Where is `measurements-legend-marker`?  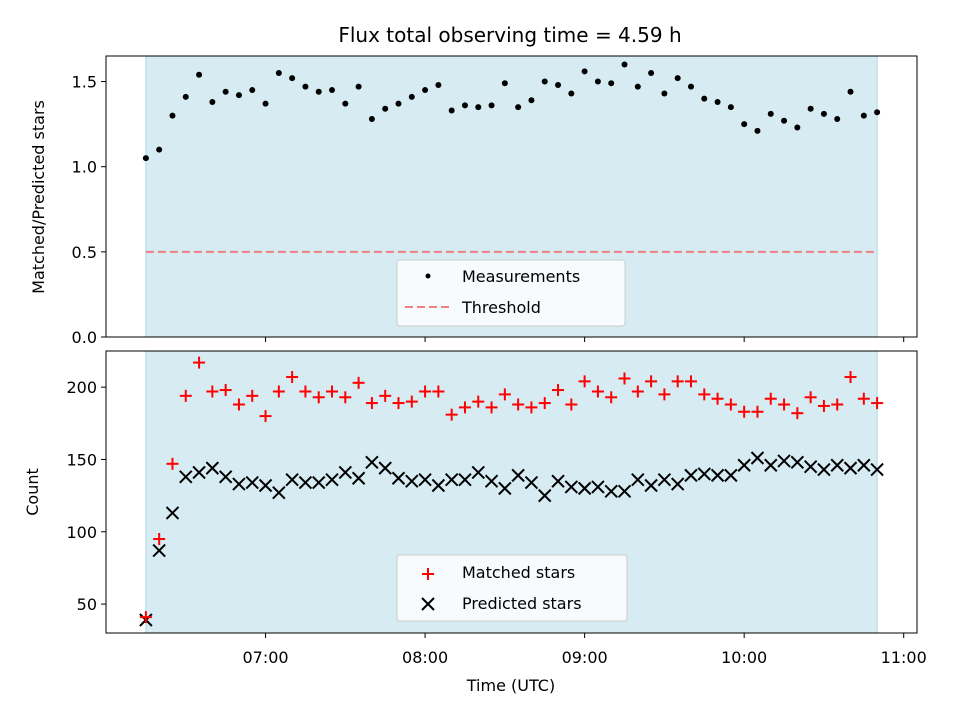
measurements-legend-marker is located at coordinates (428, 276).